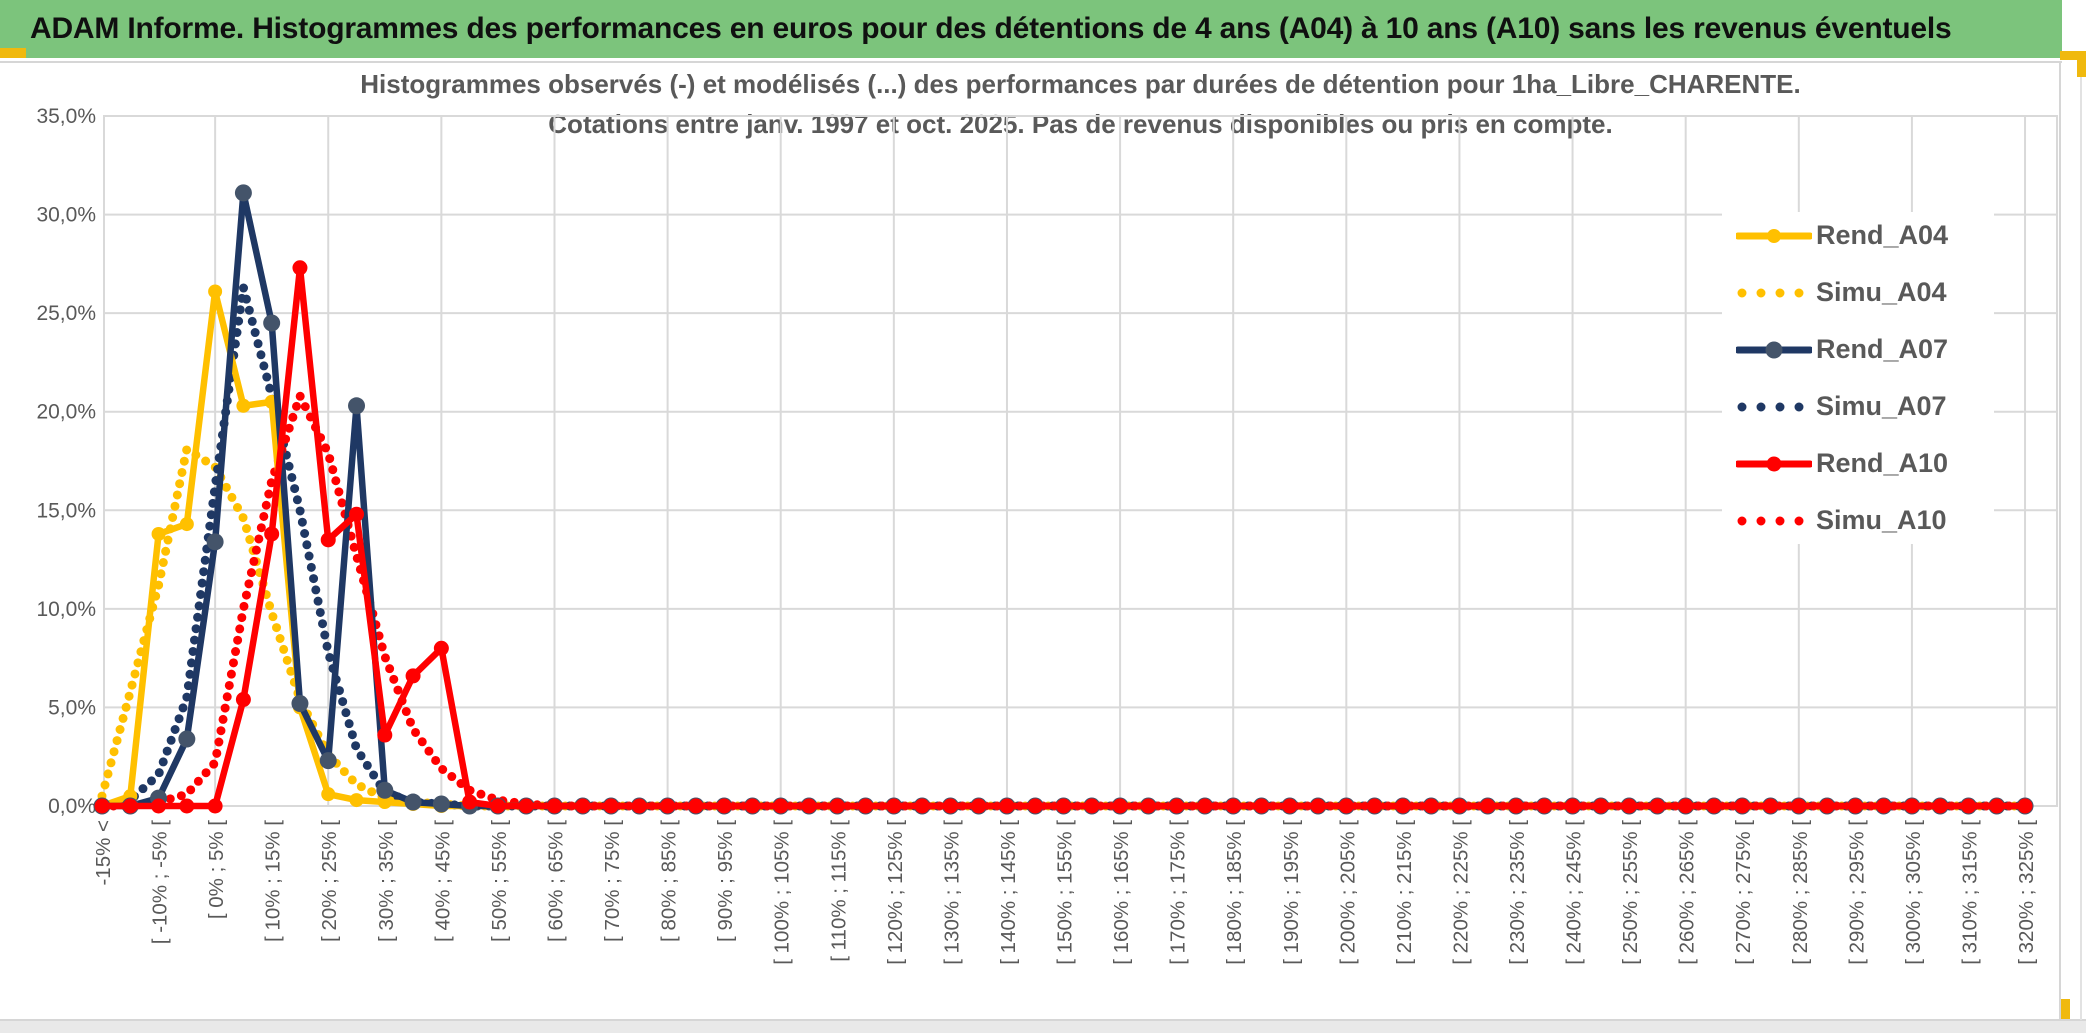 The width and height of the screenshot is (2086, 1033). I want to click on x-tick-label: [ 0% ; 5% [, so click(216, 869).